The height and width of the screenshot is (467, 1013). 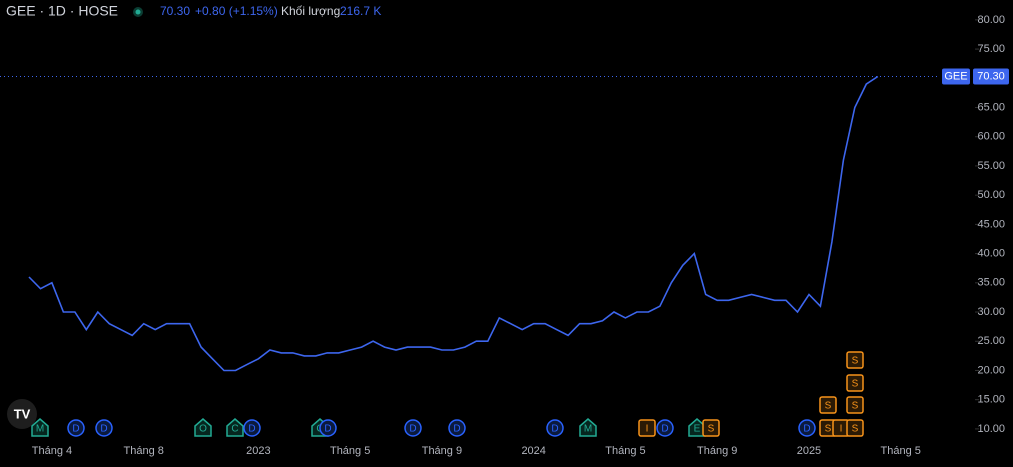 I want to click on svg-text: TV, so click(x=22, y=413).